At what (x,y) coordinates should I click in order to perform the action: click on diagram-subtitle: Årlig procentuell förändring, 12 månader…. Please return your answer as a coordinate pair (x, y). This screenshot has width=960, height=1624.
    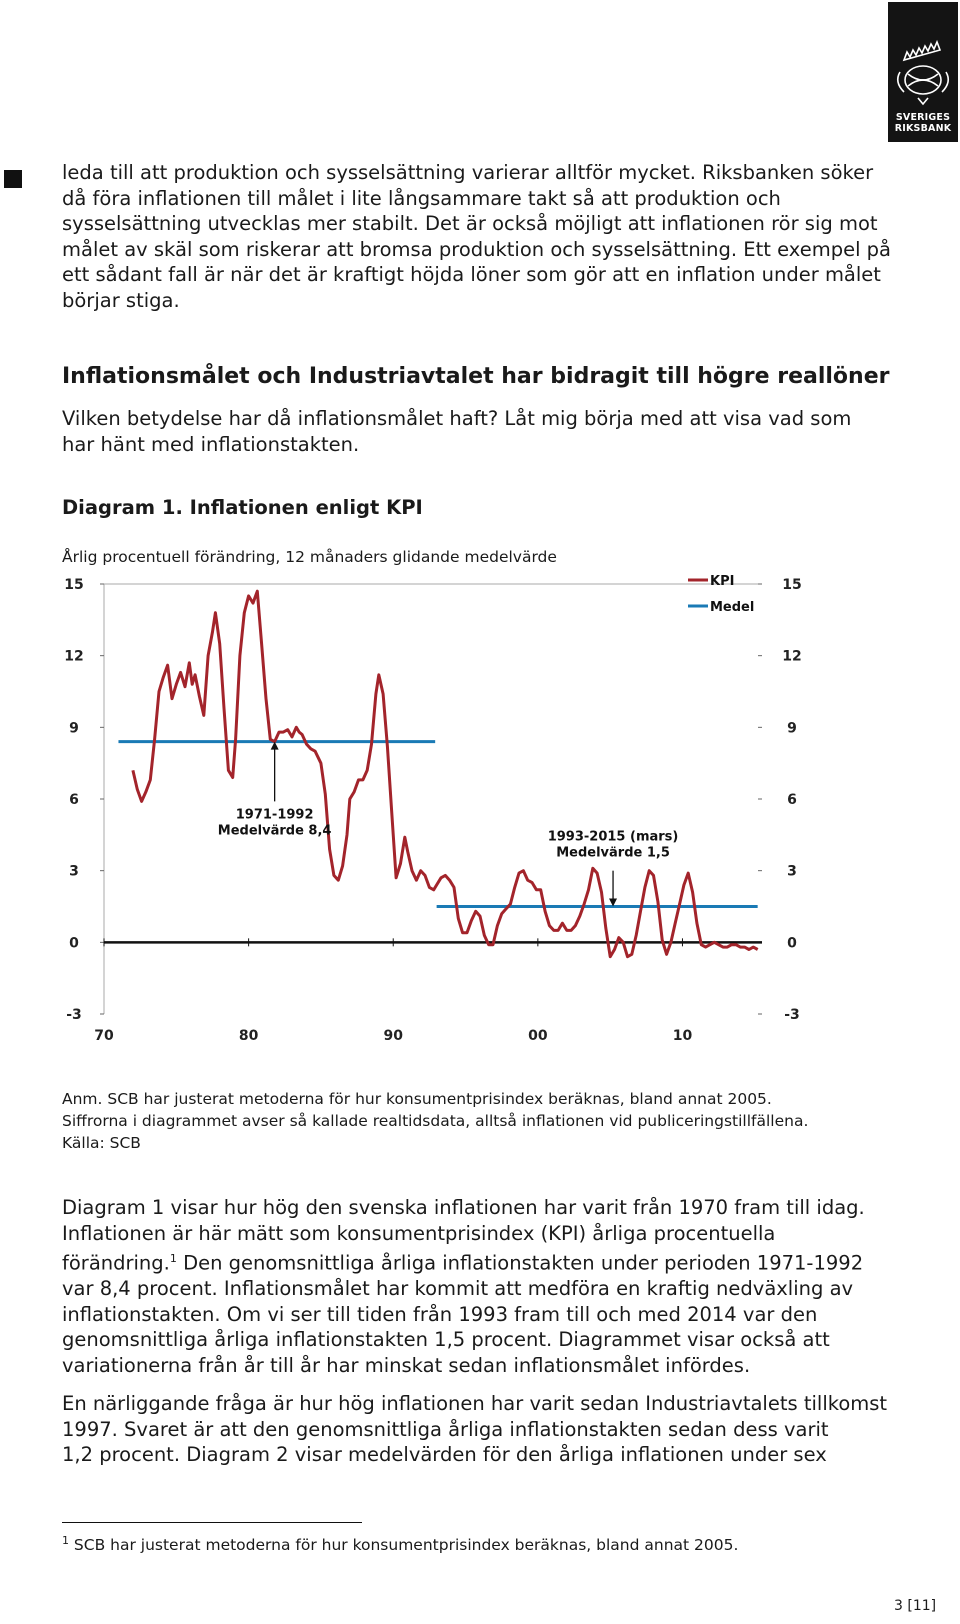
    Looking at the image, I should click on (309, 557).